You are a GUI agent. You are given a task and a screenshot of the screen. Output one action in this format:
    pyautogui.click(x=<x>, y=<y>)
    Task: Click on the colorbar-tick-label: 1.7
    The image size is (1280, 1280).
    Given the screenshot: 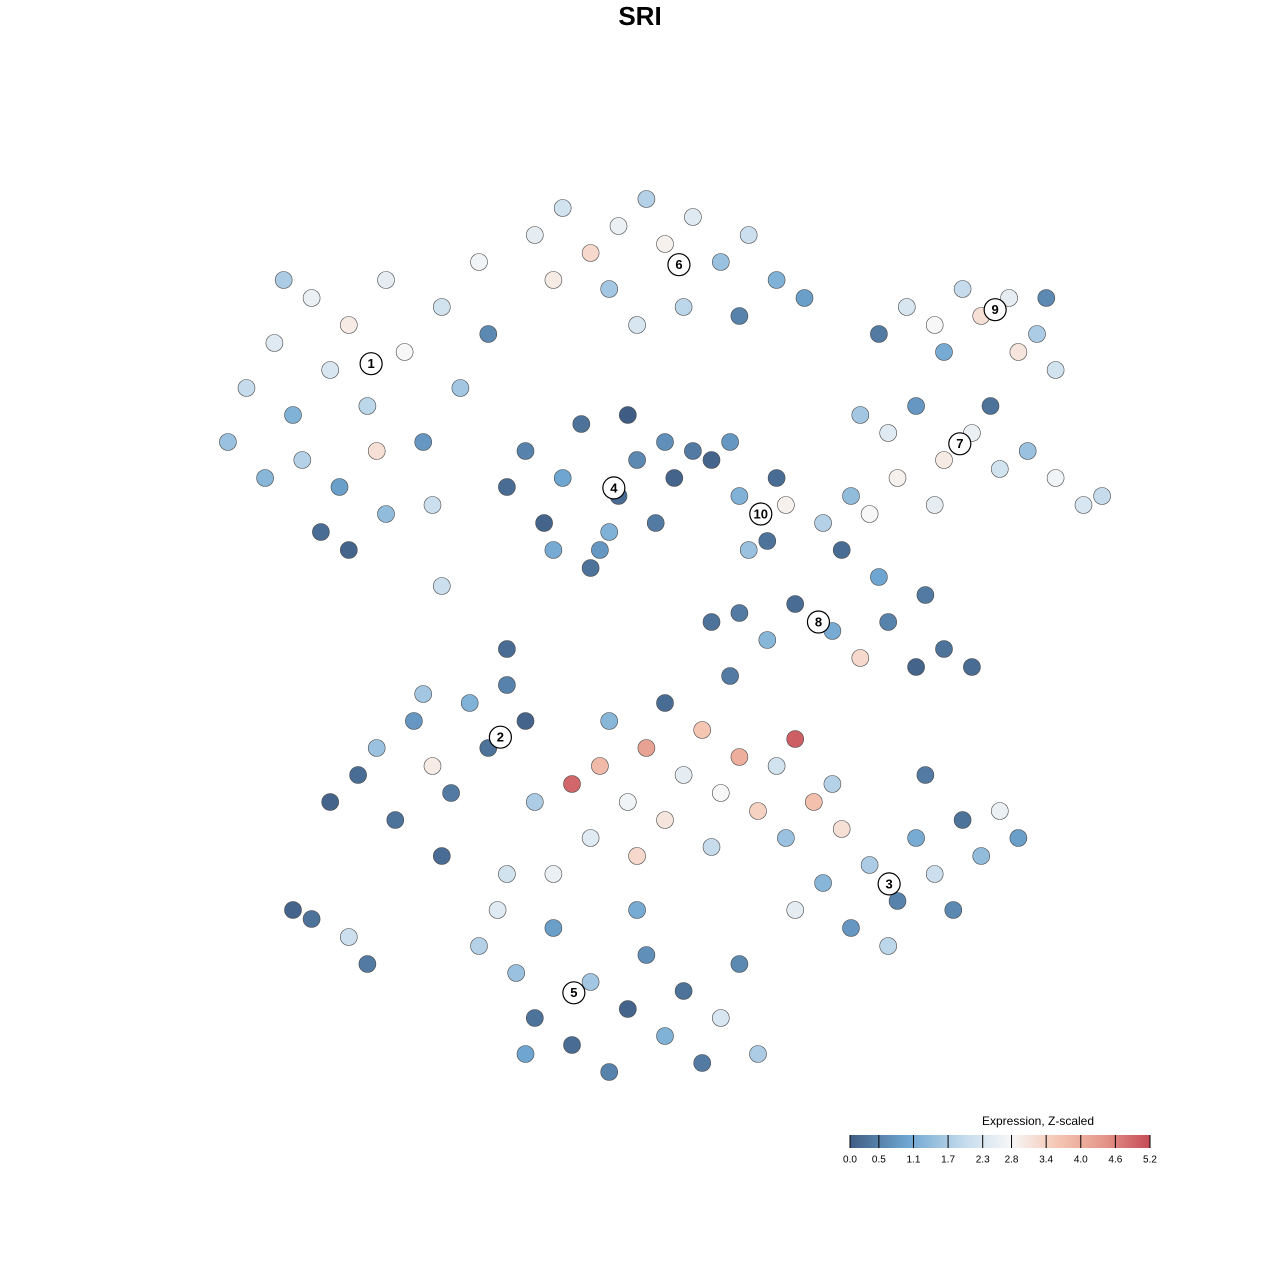 What is the action you would take?
    pyautogui.click(x=948, y=1160)
    